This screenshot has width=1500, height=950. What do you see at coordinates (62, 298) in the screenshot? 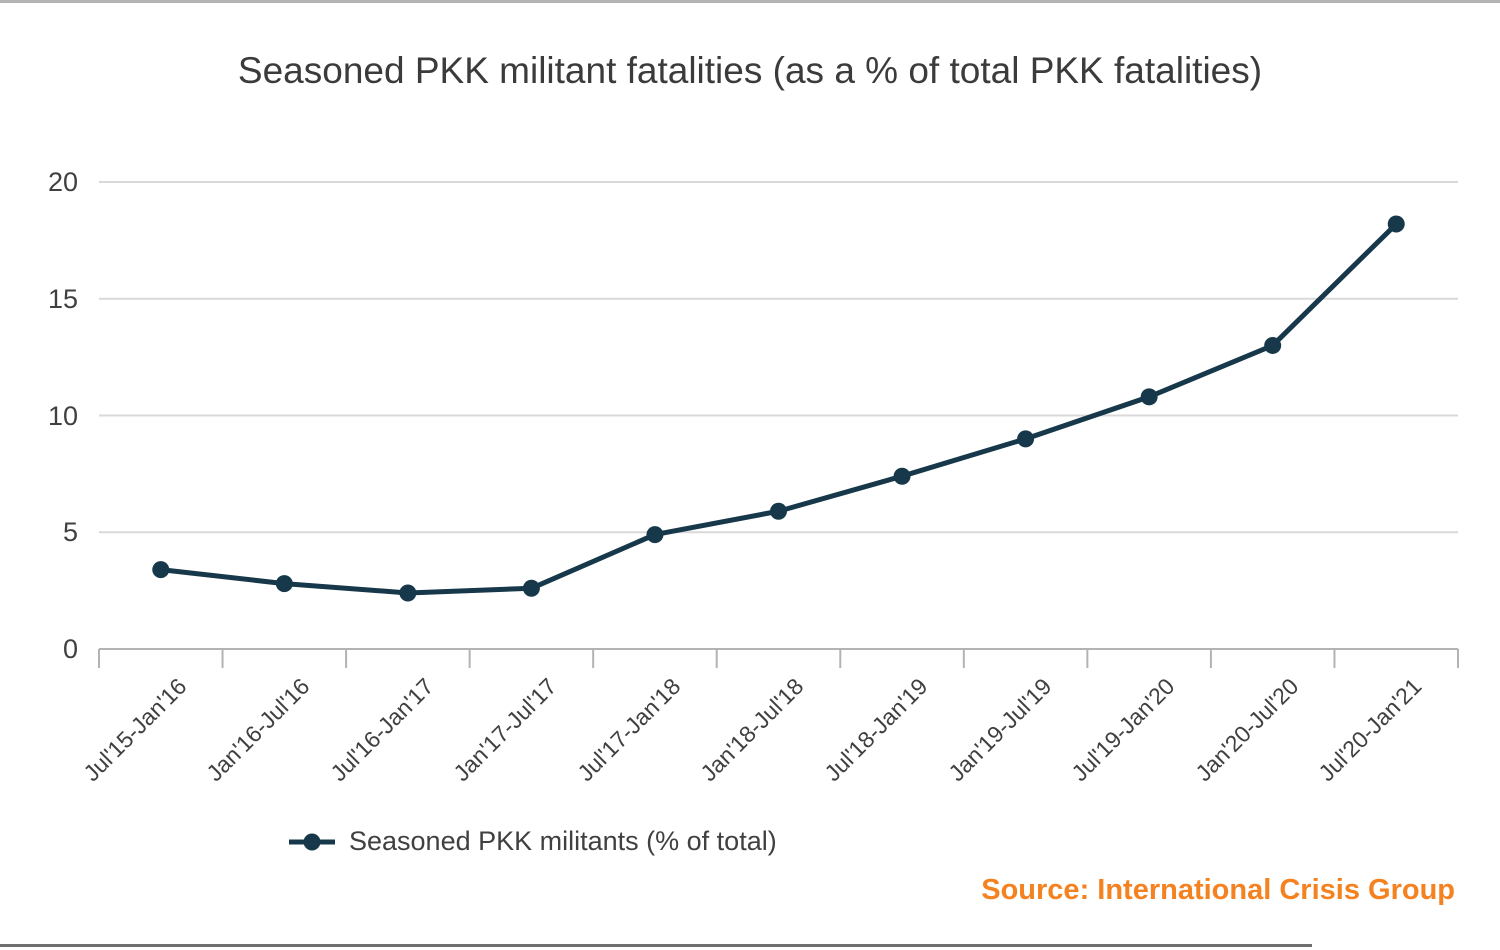
I see `y-tick-label: 15` at bounding box center [62, 298].